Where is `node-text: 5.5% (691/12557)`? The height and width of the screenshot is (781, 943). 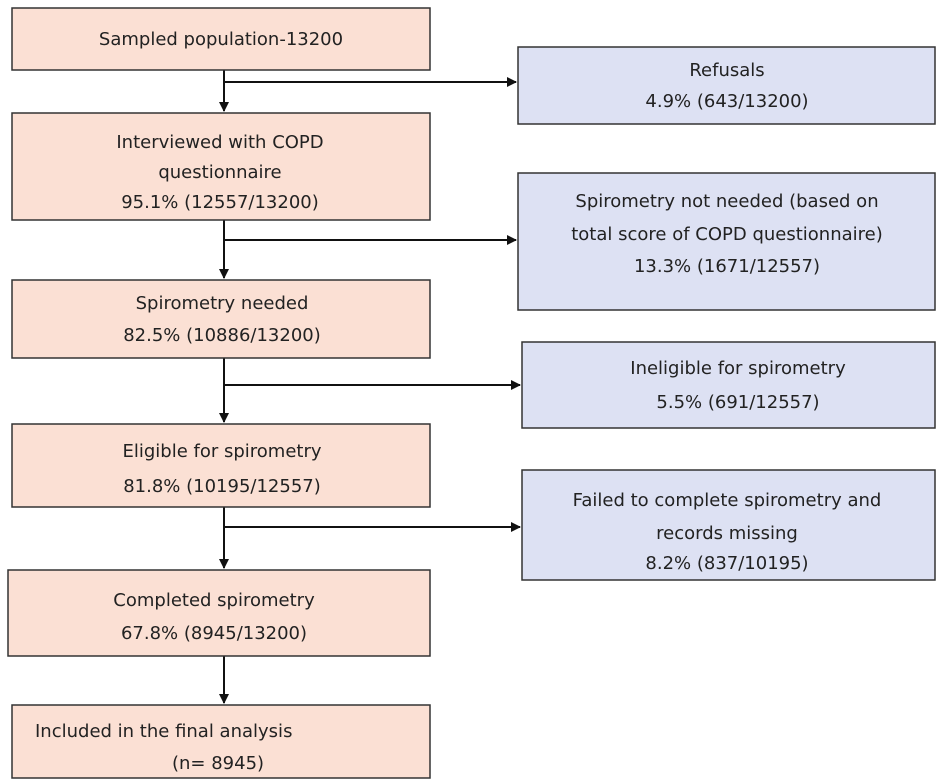
node-text: 5.5% (691/12557) is located at coordinates (737, 402).